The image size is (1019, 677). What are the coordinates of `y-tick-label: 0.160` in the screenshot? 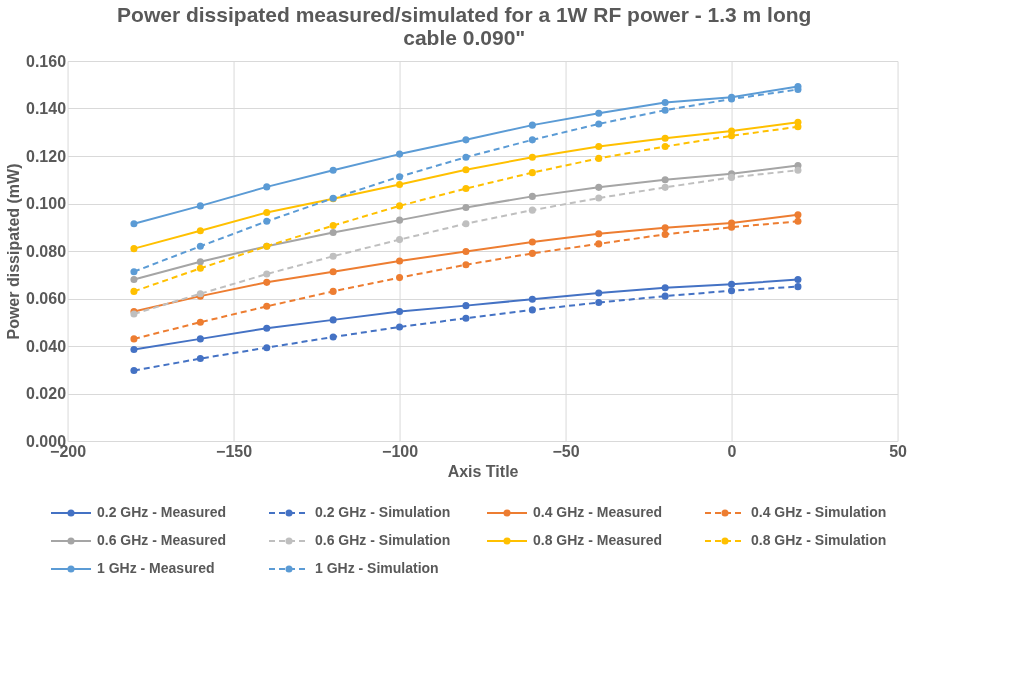 It's located at (46, 61).